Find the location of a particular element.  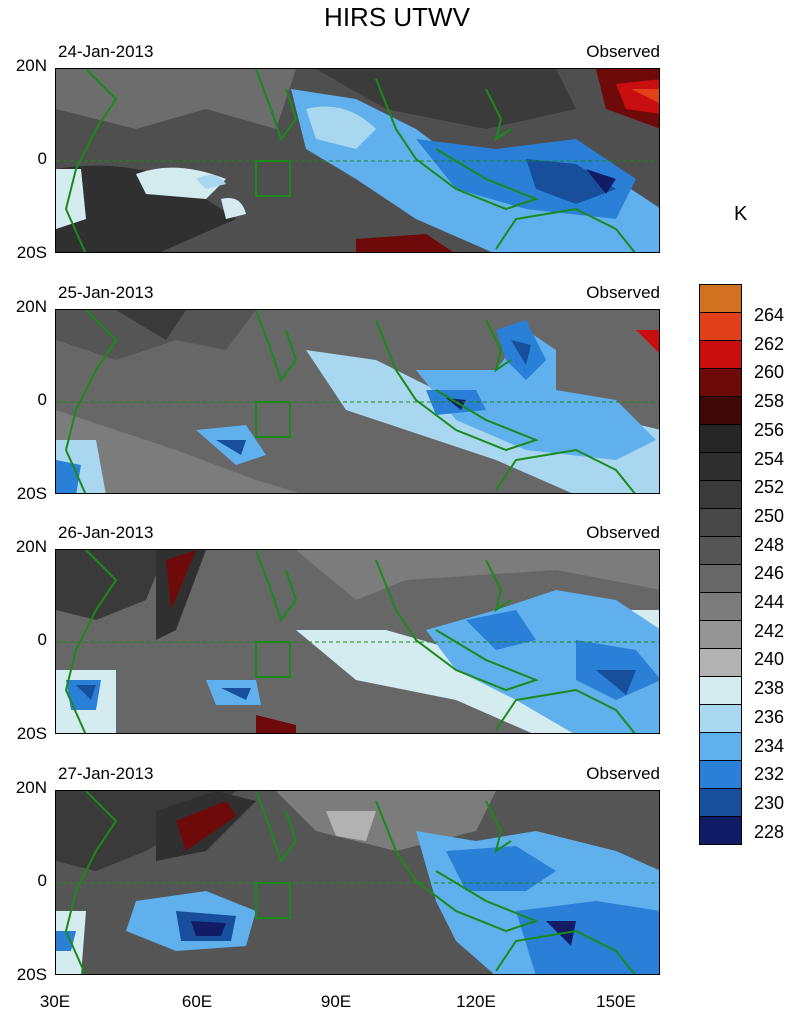

colorbar-level-label: 246 is located at coordinates (769, 573).